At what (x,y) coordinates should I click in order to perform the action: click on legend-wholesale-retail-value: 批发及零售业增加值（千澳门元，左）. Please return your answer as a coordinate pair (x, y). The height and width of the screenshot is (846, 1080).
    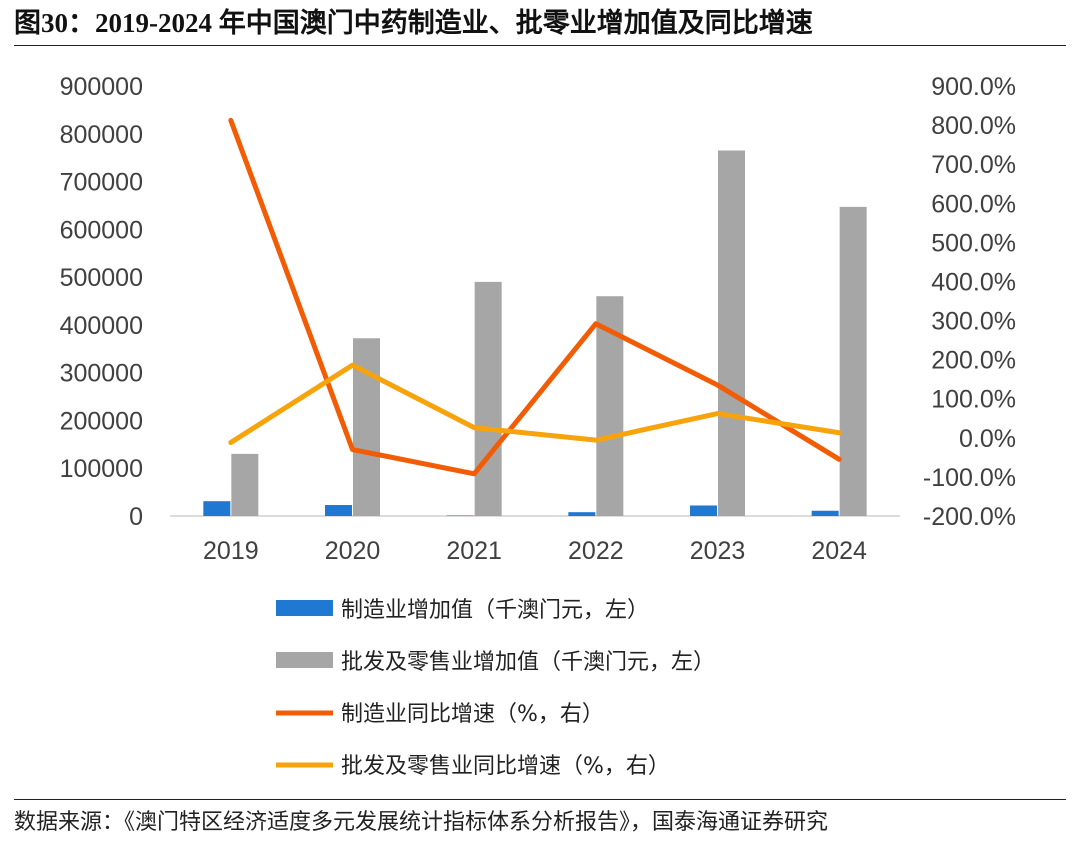
    Looking at the image, I should click on (495, 662).